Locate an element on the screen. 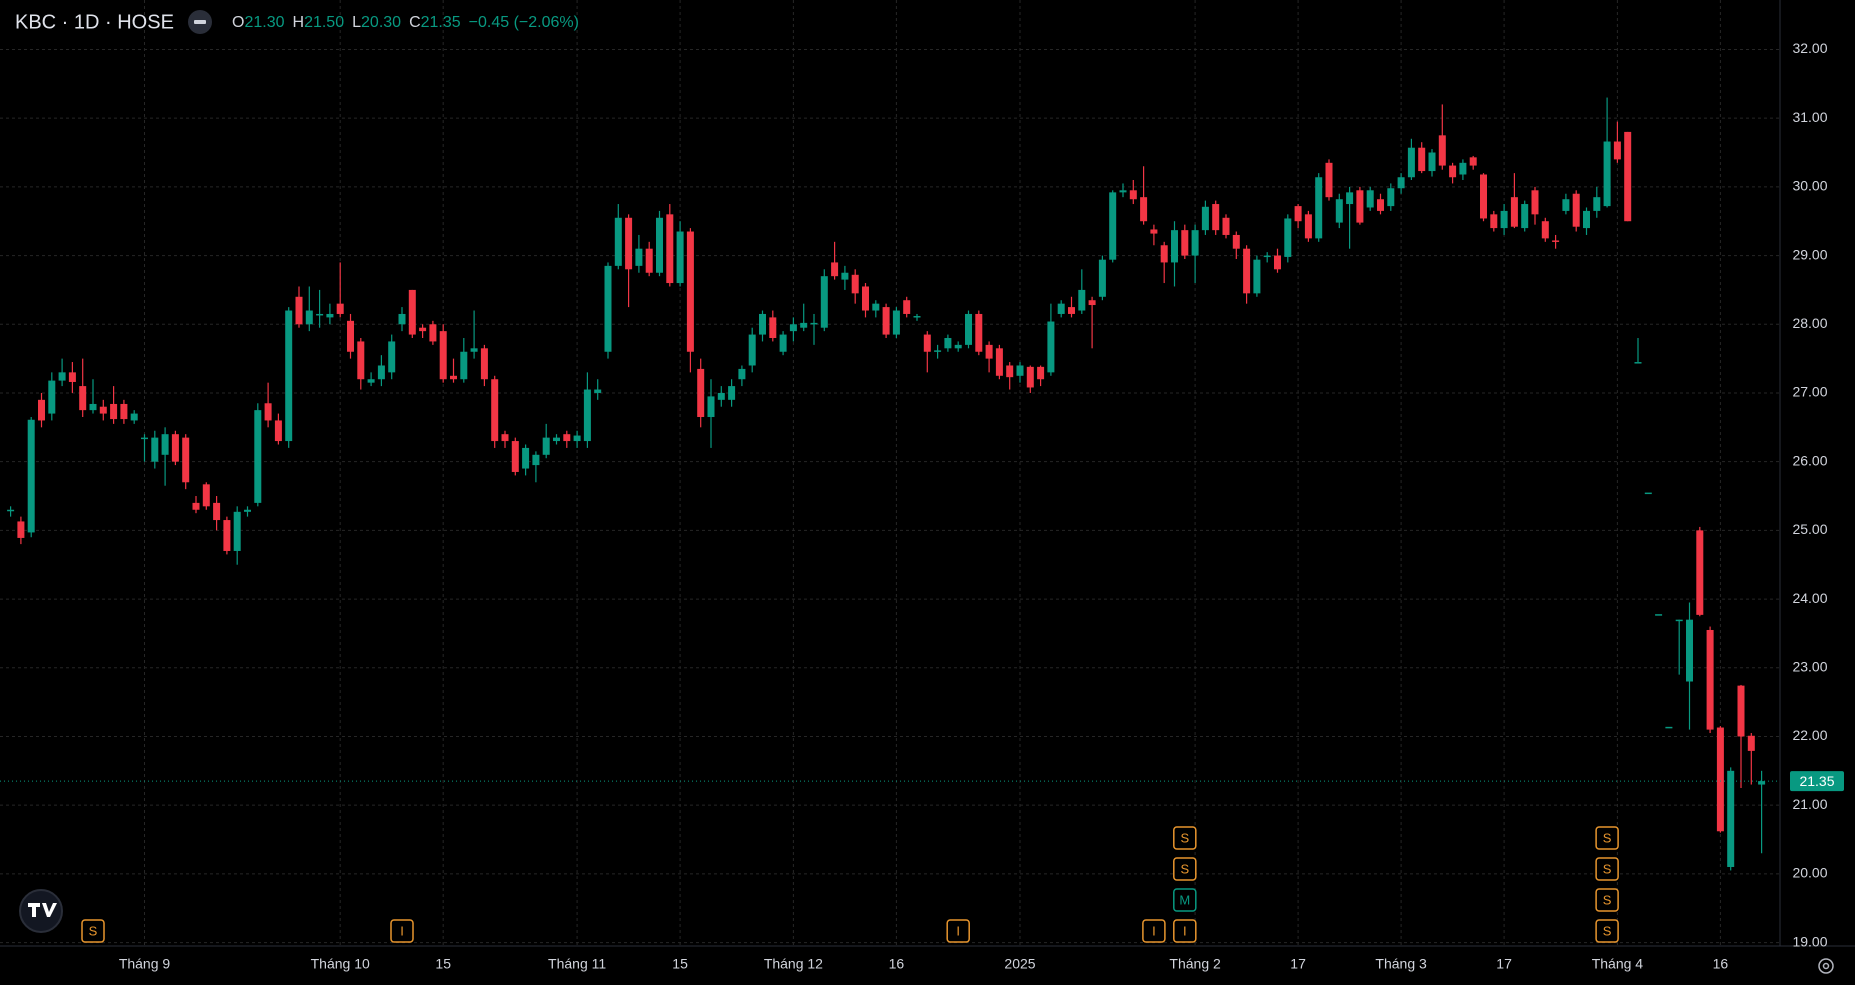 Image resolution: width=1855 pixels, height=985 pixels. y-tick-label: 20.00 is located at coordinates (1809, 873).